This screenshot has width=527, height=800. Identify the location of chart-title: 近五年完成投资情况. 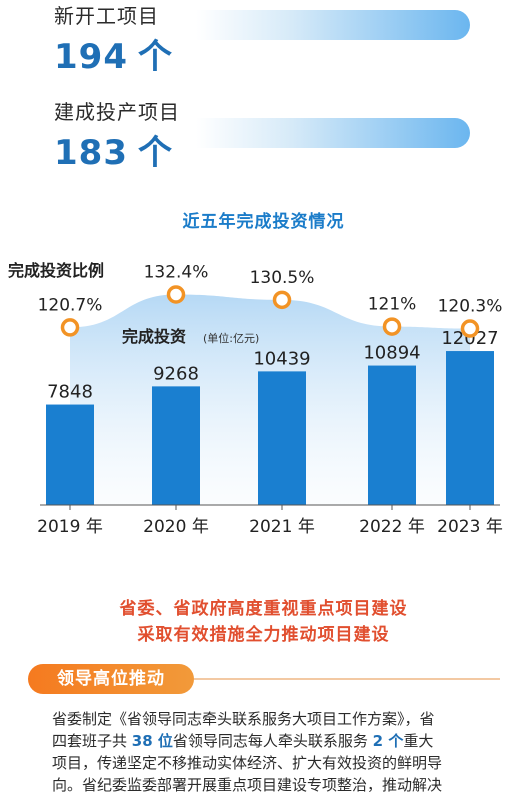
(263, 222).